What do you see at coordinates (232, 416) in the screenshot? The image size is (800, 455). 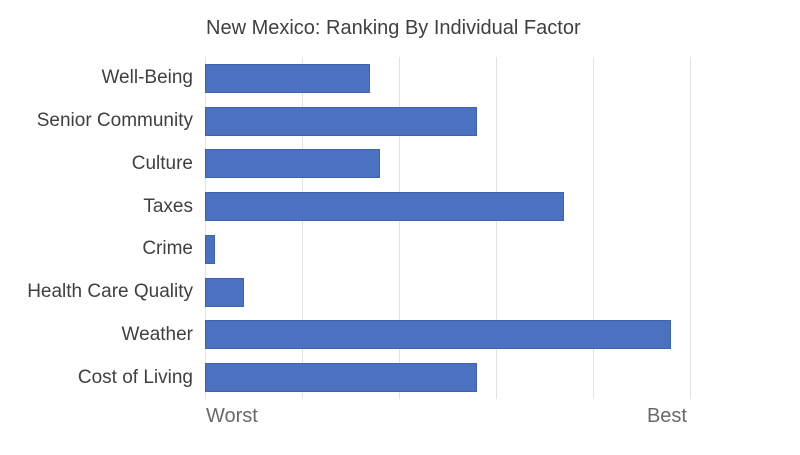 I see `x-axis-label-worst: Worst` at bounding box center [232, 416].